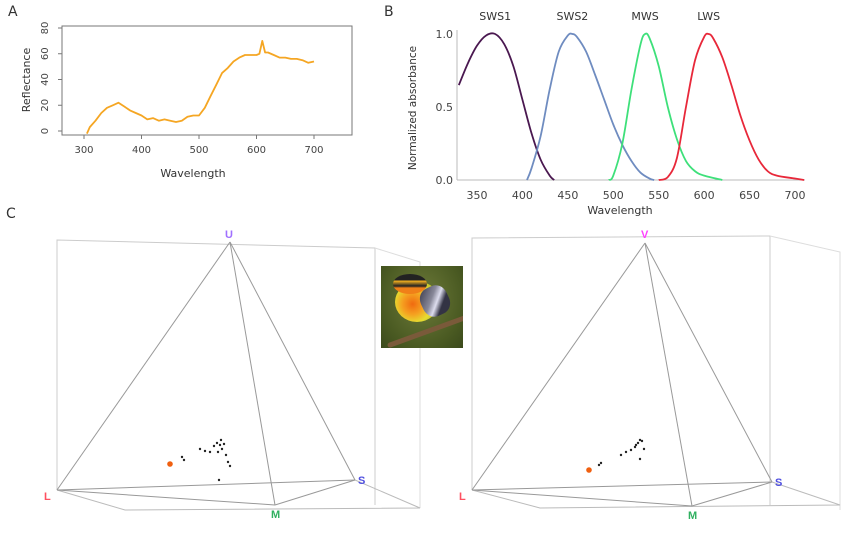 Image resolution: width=862 pixels, height=538 pixels. Describe the element at coordinates (45, 79) in the screenshot. I see `y-tick-label: 40` at that location.